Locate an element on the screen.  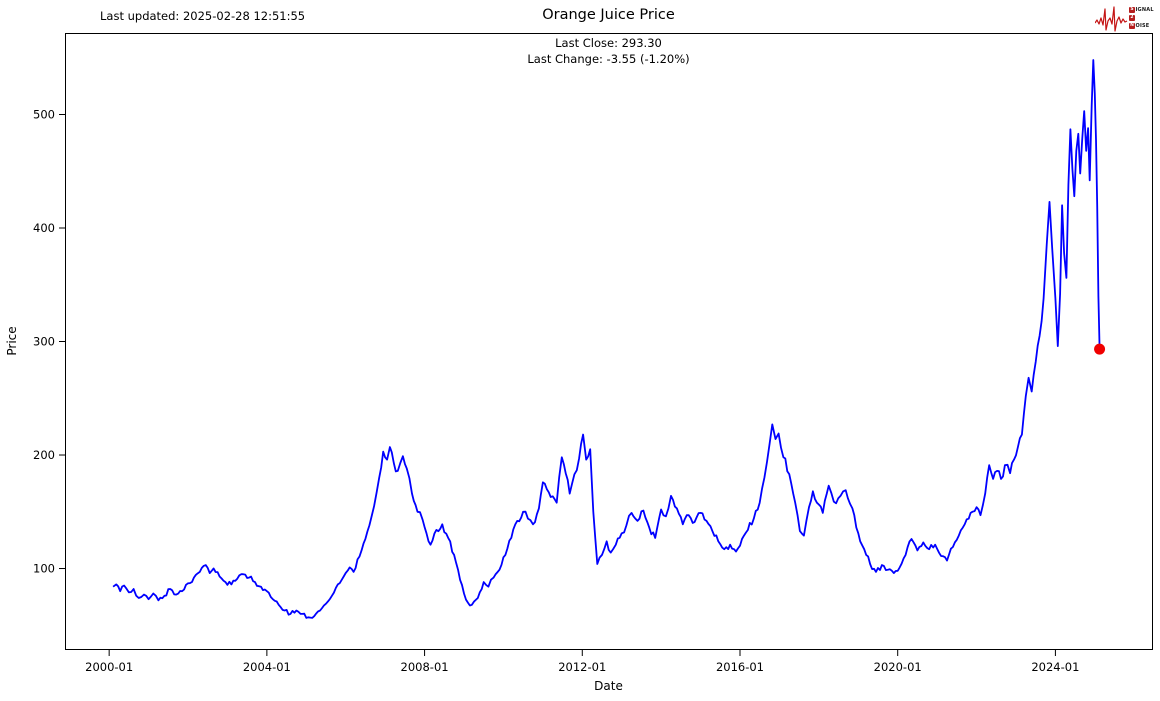
x-tick-label: 2004-01 is located at coordinates (267, 667).